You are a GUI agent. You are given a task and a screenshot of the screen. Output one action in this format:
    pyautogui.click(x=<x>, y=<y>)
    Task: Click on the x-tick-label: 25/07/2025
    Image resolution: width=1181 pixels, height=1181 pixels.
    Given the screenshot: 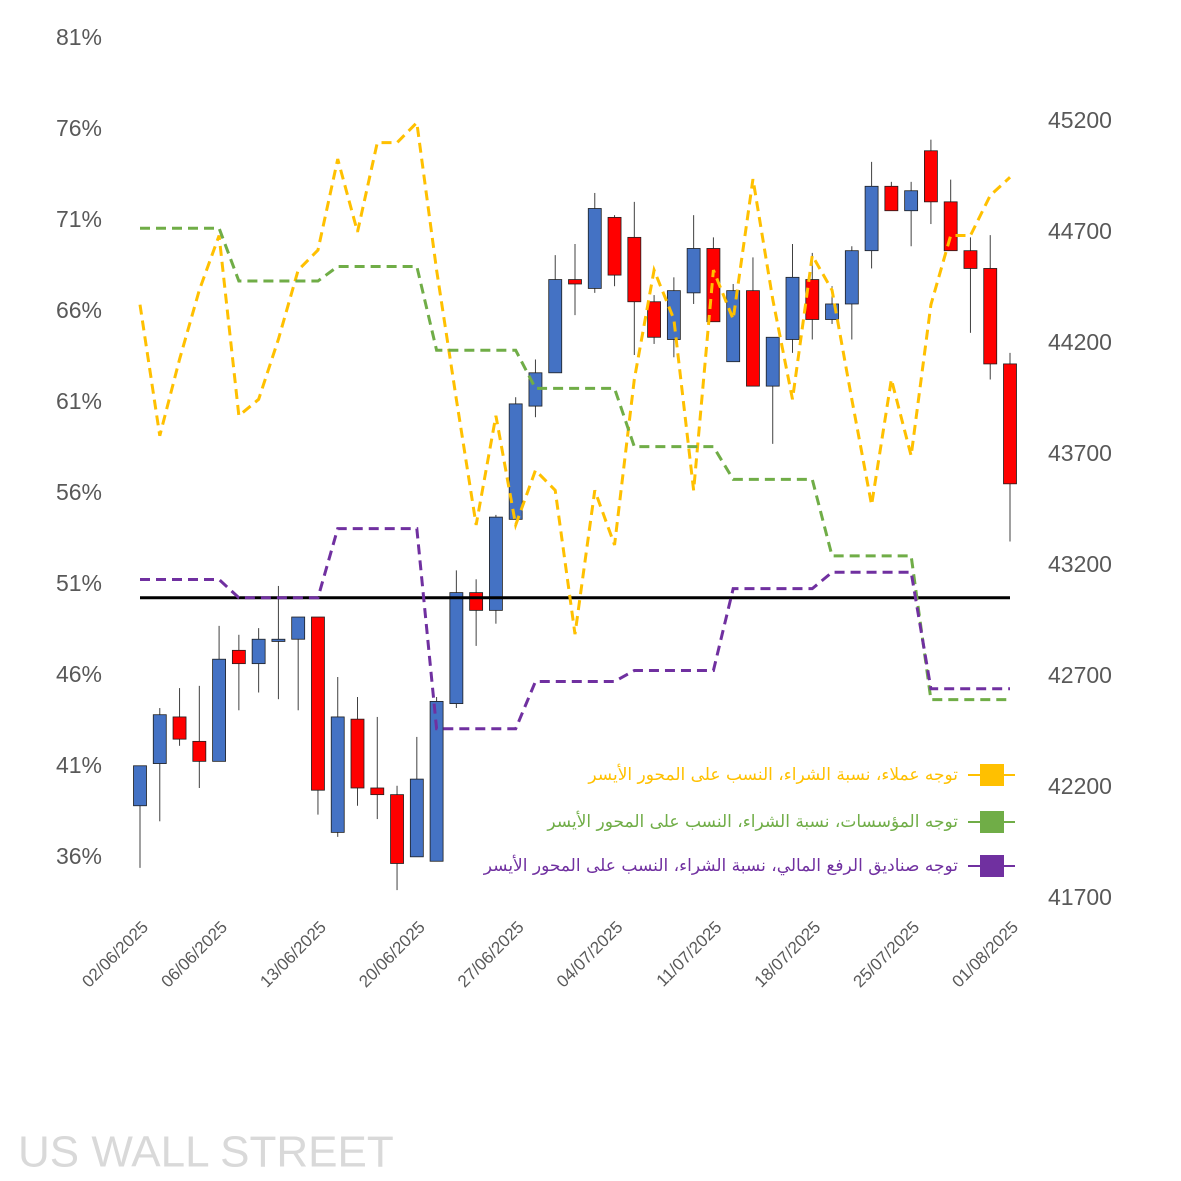 What is the action you would take?
    pyautogui.click(x=887, y=955)
    